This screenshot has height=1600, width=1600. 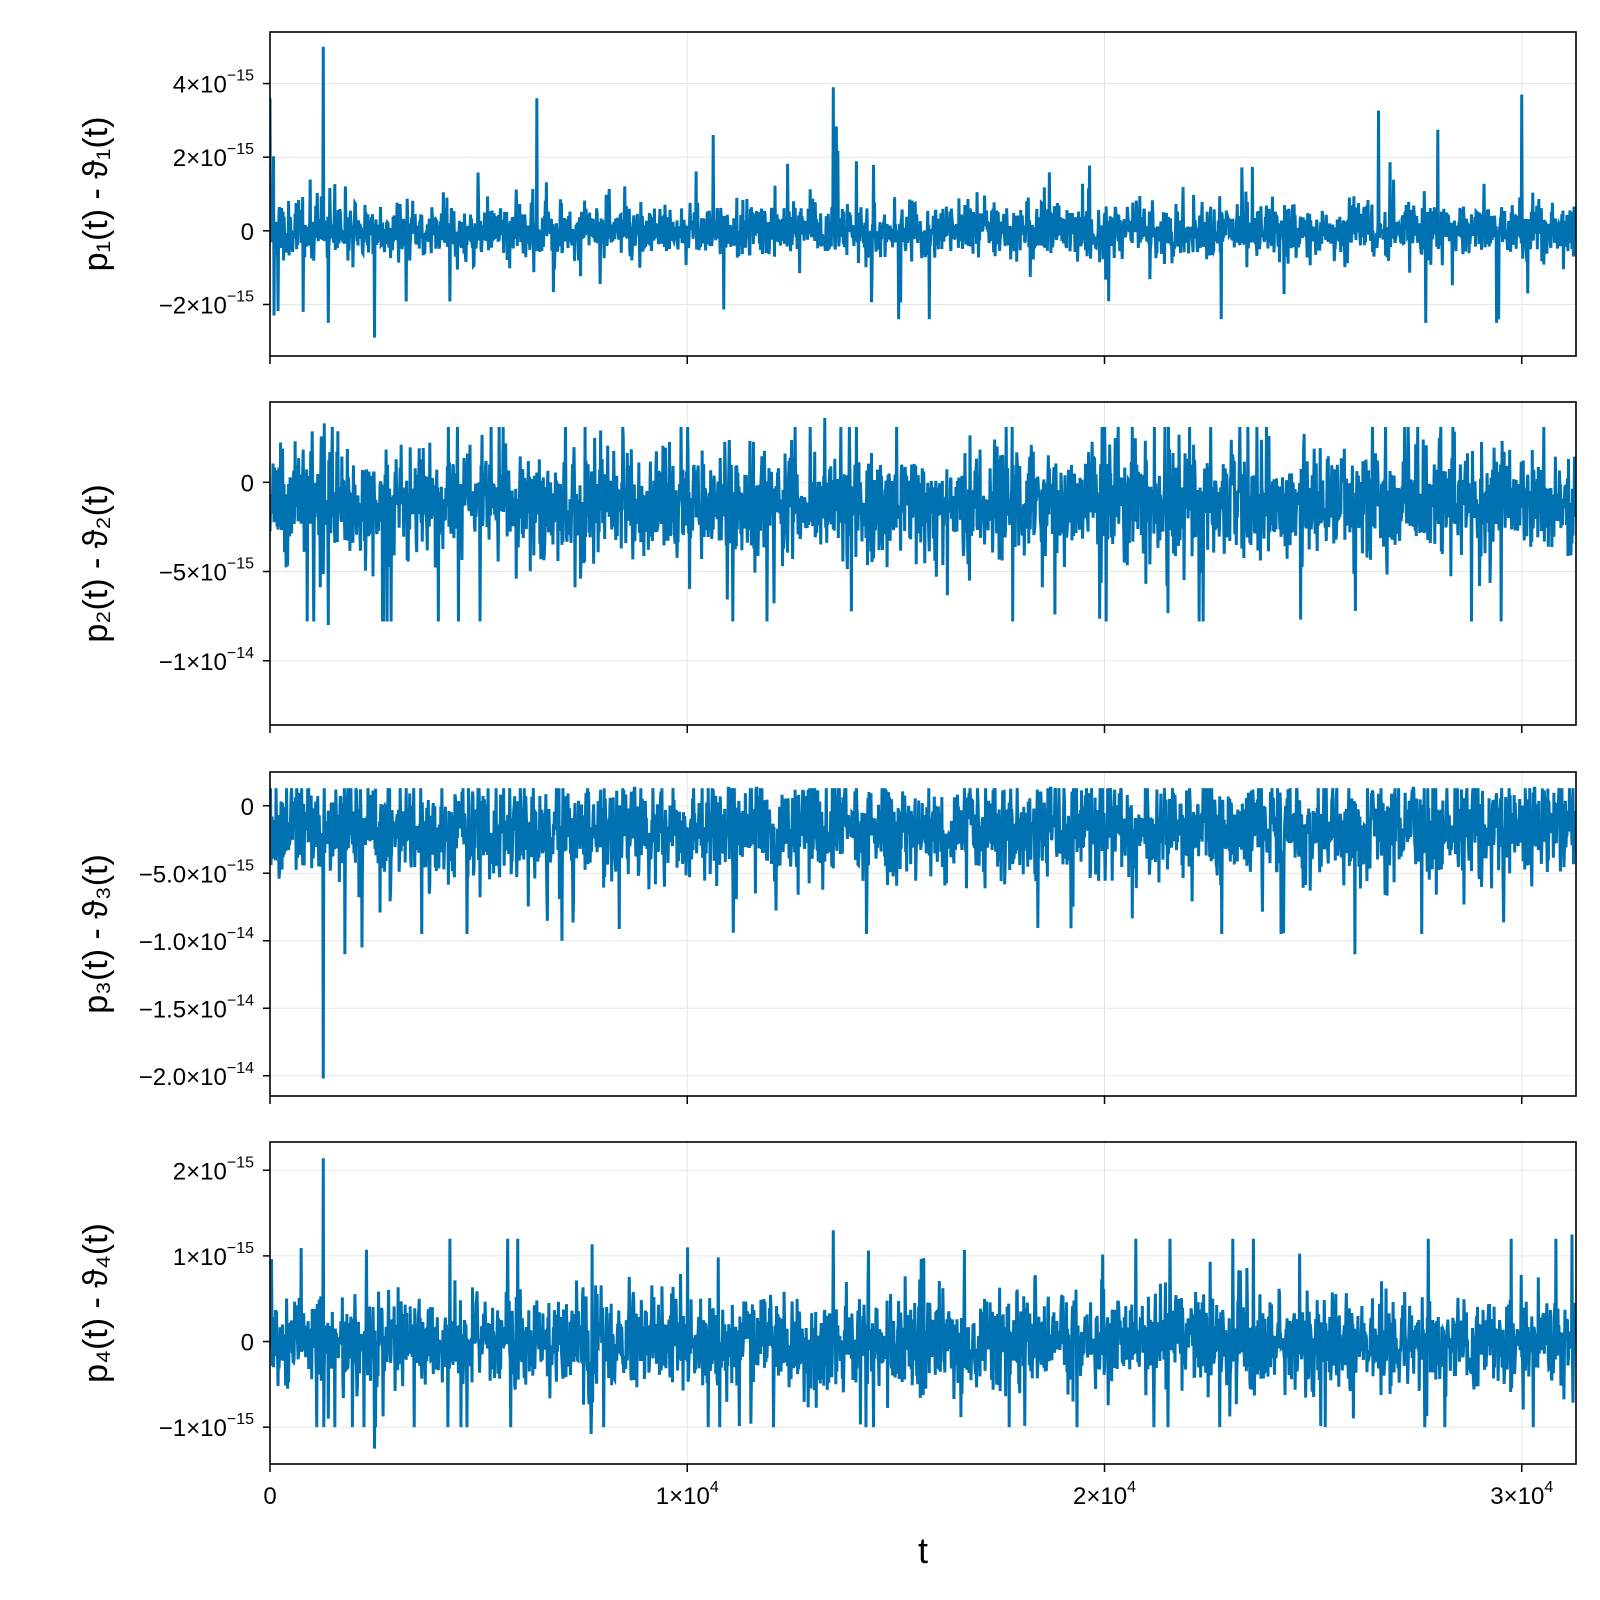 What do you see at coordinates (196, 872) in the screenshot?
I see `y-tick-label: −5.0×10⁻¹⁵` at bounding box center [196, 872].